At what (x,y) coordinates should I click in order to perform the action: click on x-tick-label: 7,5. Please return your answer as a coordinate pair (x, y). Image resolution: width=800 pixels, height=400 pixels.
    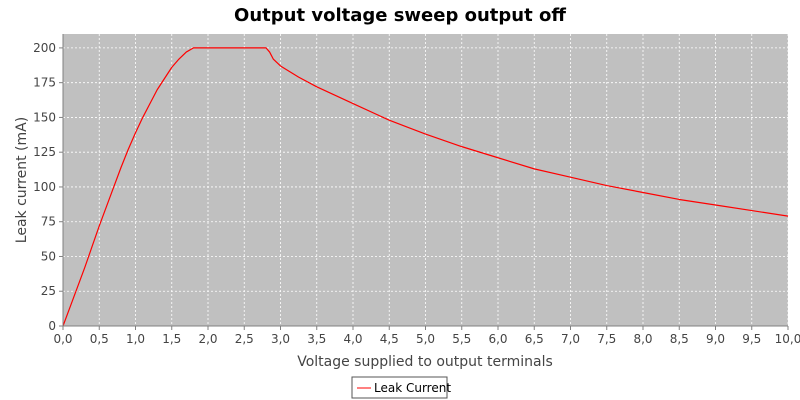
    Looking at the image, I should click on (606, 339).